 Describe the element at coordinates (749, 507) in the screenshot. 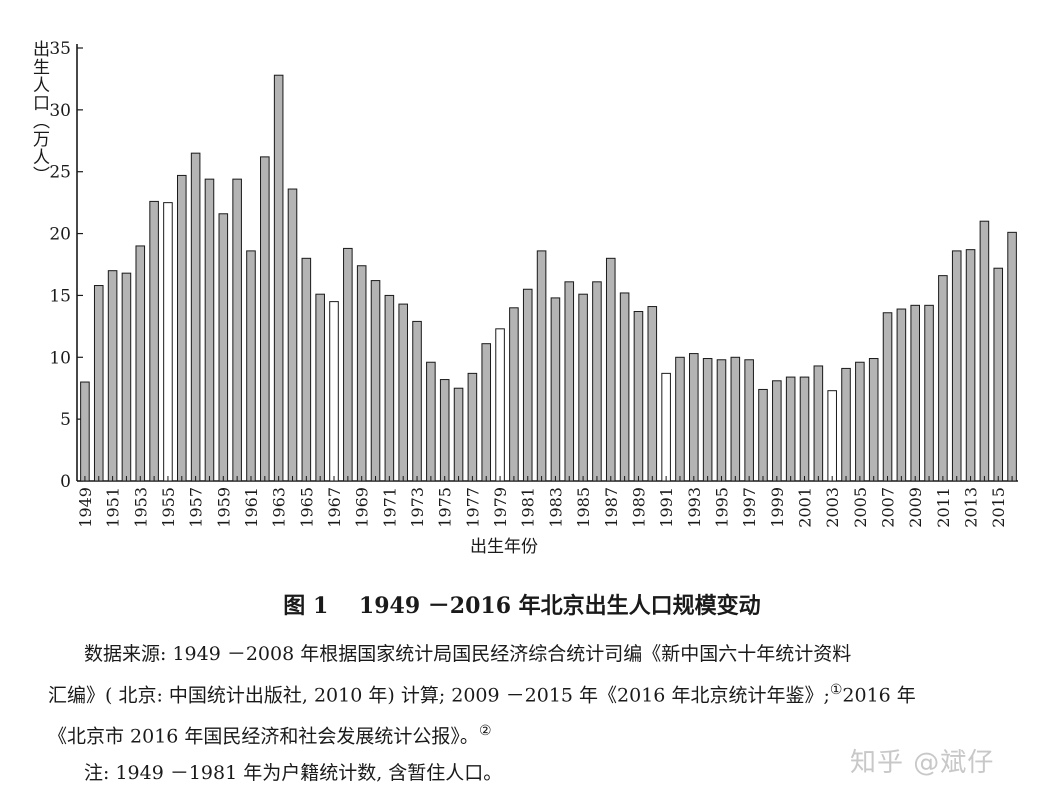

I see `x-tick-label-1997: 1997` at that location.